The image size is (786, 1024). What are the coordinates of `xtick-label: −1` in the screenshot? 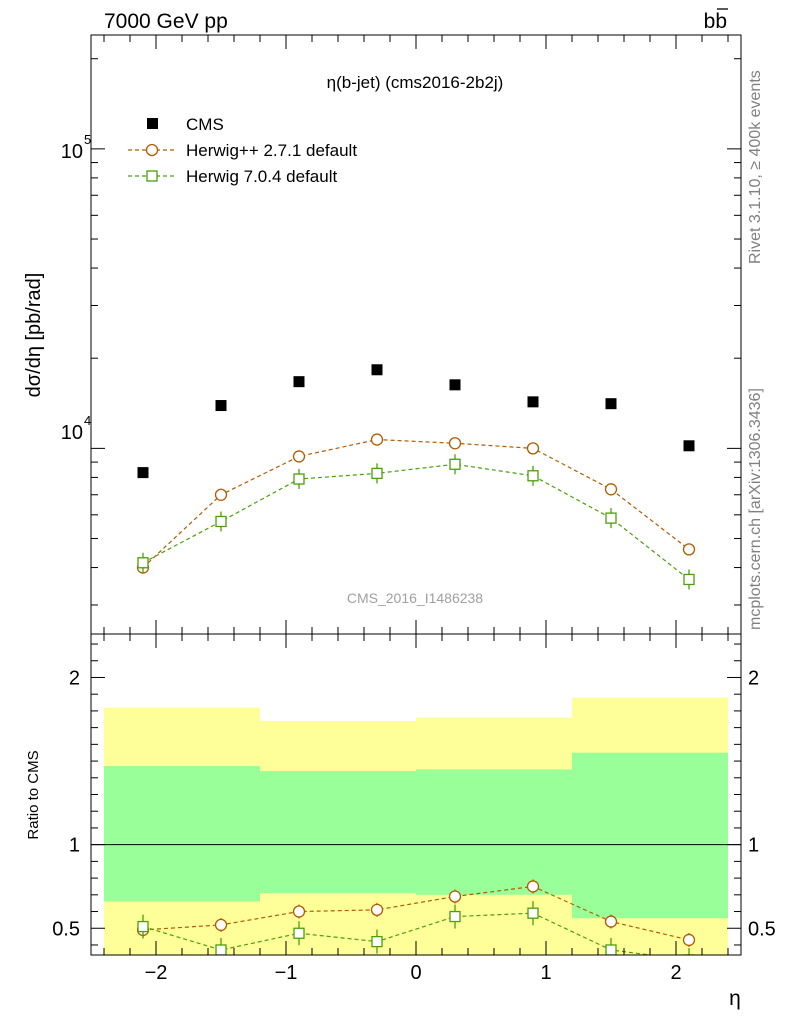 It's located at (286, 973).